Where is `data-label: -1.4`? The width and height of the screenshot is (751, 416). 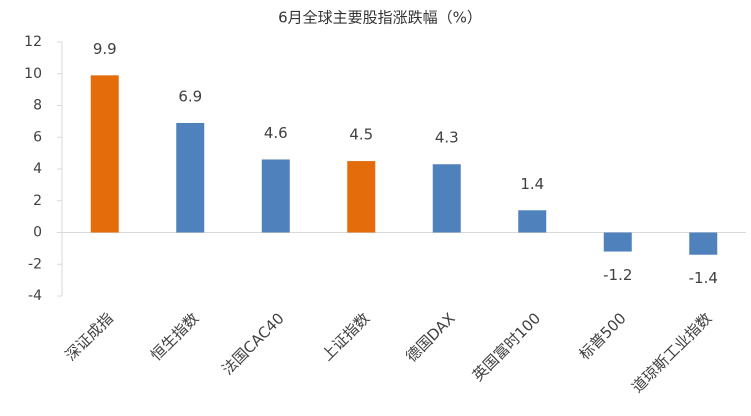 data-label: -1.4 is located at coordinates (703, 278).